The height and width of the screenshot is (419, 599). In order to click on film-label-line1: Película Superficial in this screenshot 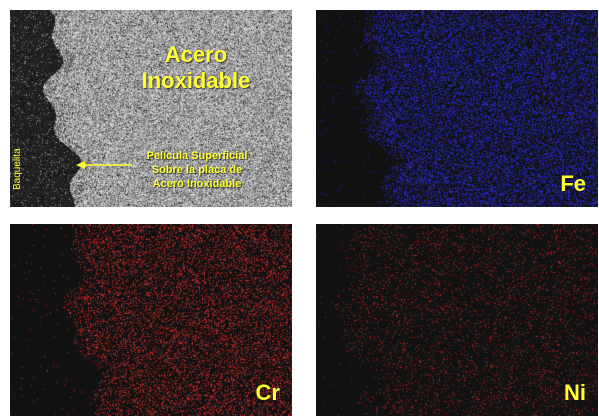, I will do `click(197, 156)`.